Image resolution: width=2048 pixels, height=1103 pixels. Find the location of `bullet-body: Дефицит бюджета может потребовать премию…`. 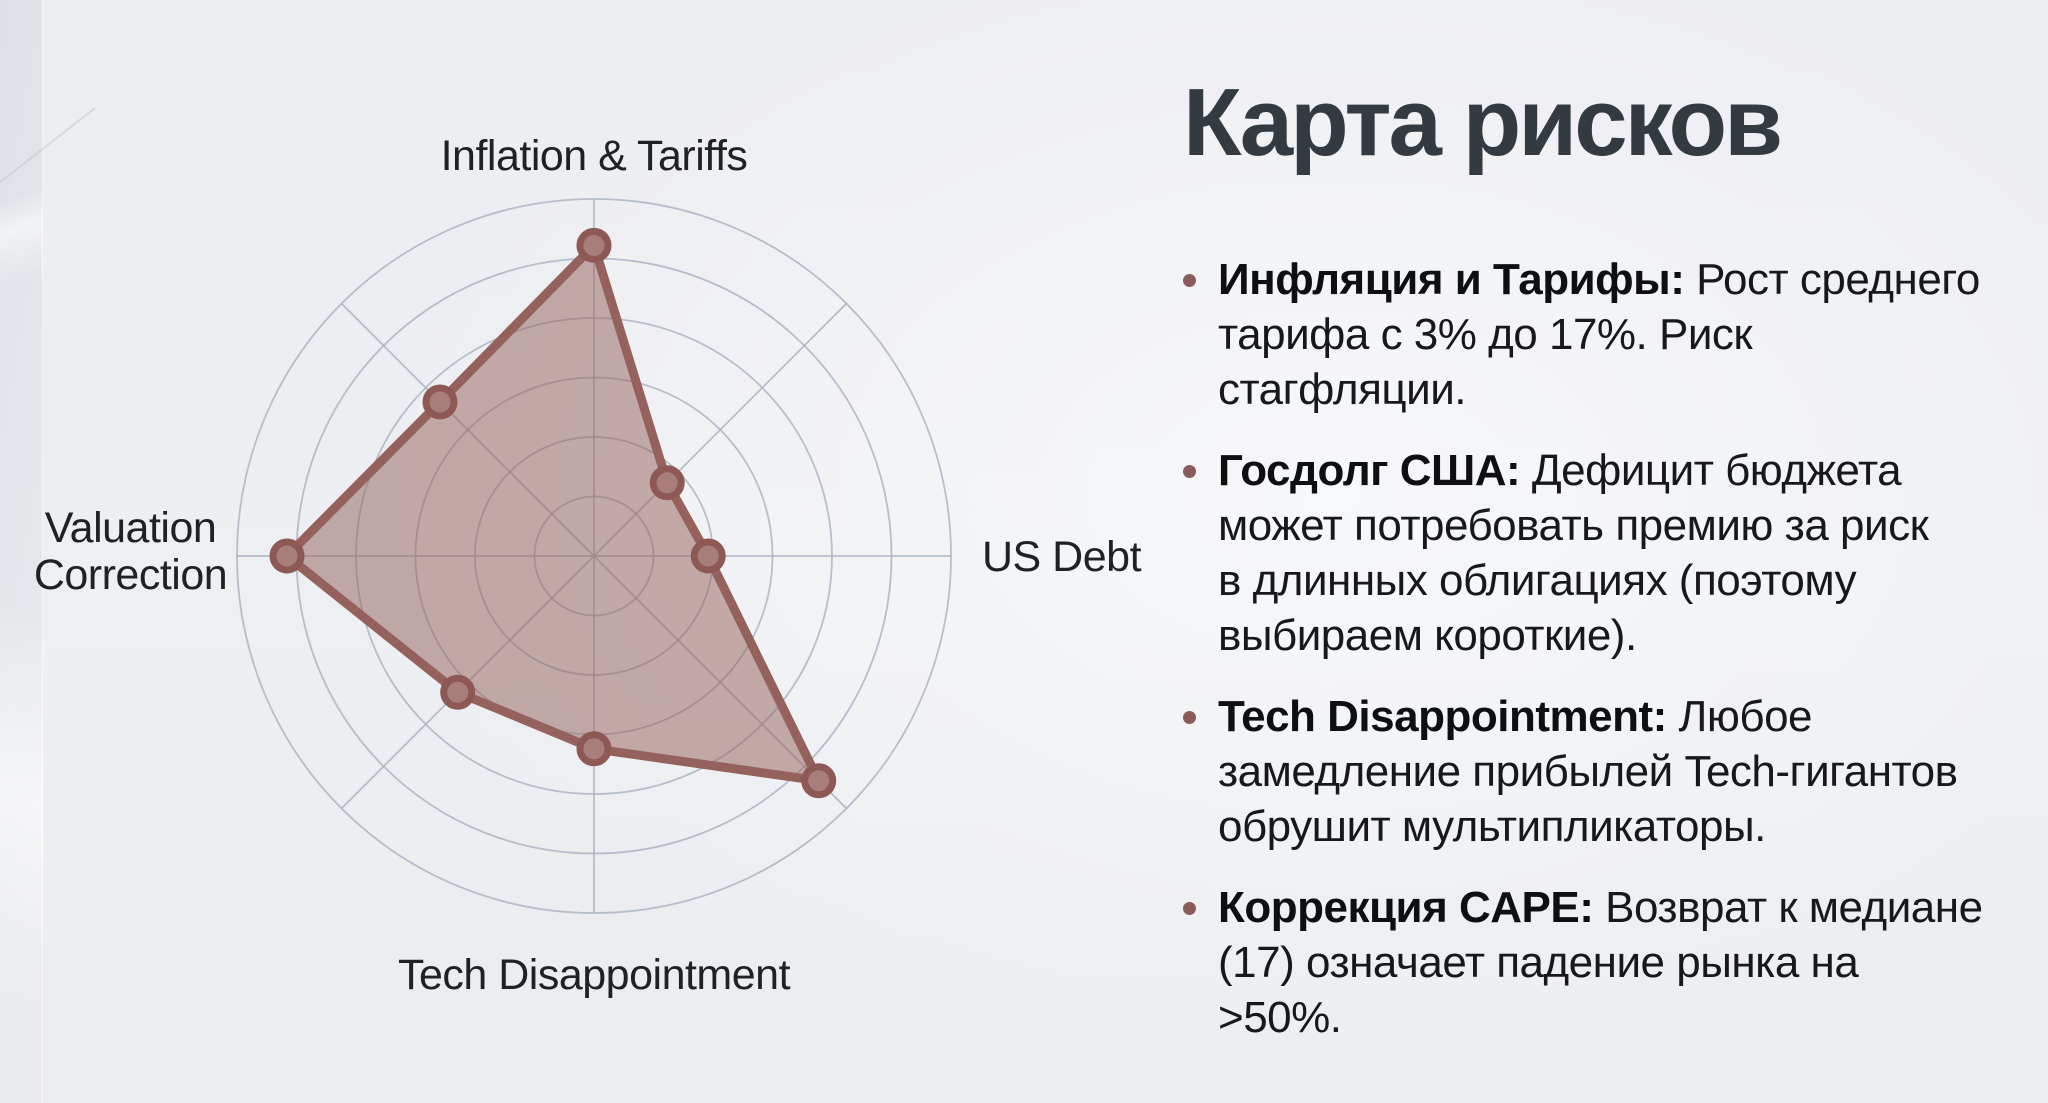

bullet-body: Дефицит бюджета может потребовать премию… is located at coordinates (1573, 553).